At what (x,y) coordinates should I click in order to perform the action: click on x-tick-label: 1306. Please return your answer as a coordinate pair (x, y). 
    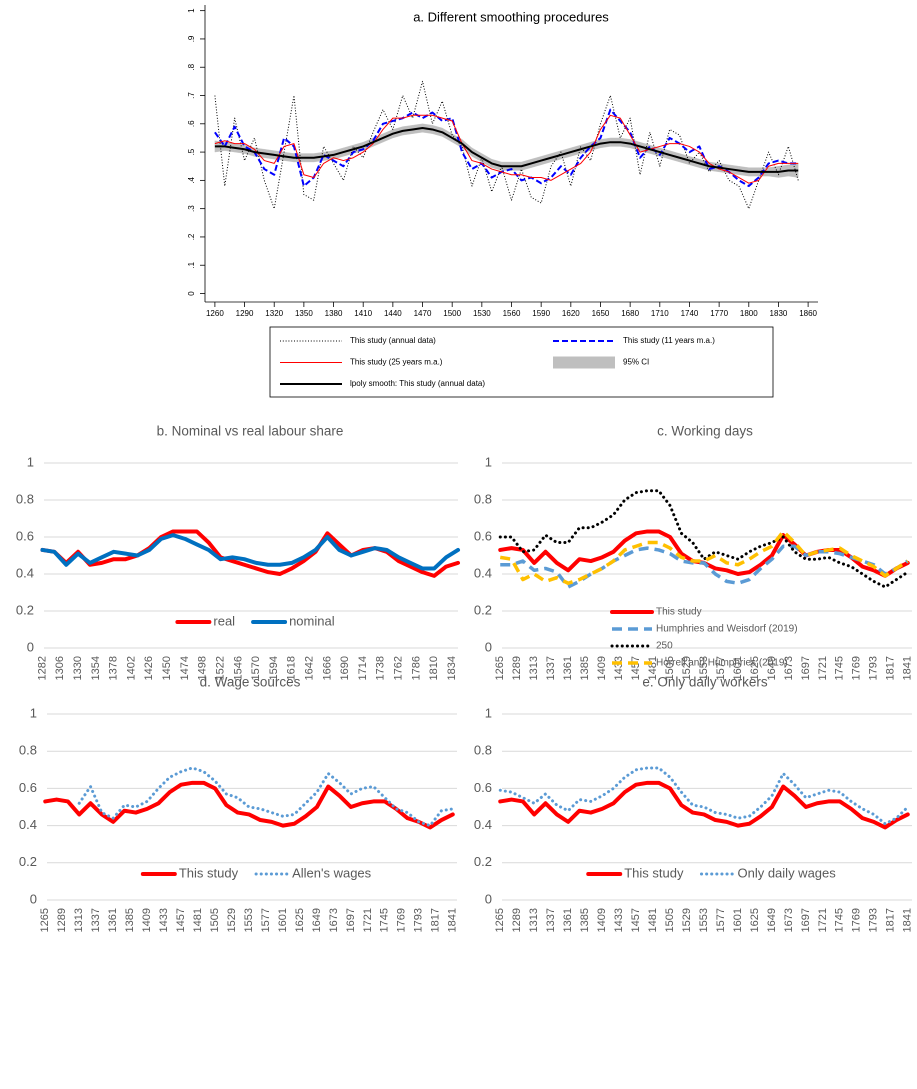
    Looking at the image, I should click on (60, 668).